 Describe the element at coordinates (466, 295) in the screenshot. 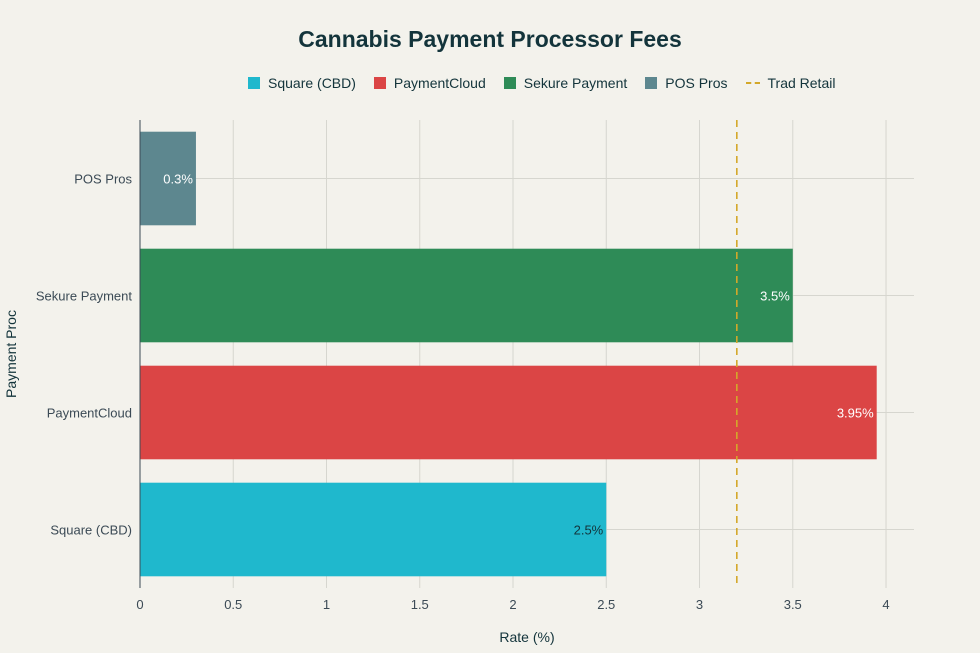

I see `bar-sekure-payment` at that location.